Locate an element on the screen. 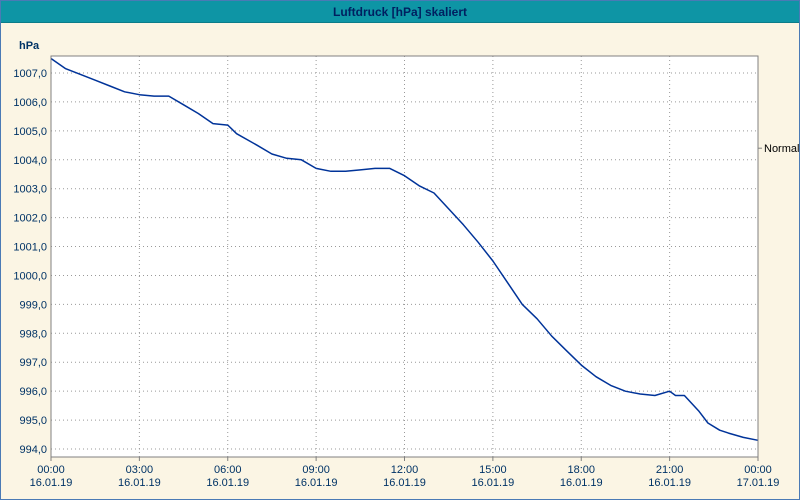 The height and width of the screenshot is (500, 800). y-axis-unit-label: hPa is located at coordinates (29, 46).